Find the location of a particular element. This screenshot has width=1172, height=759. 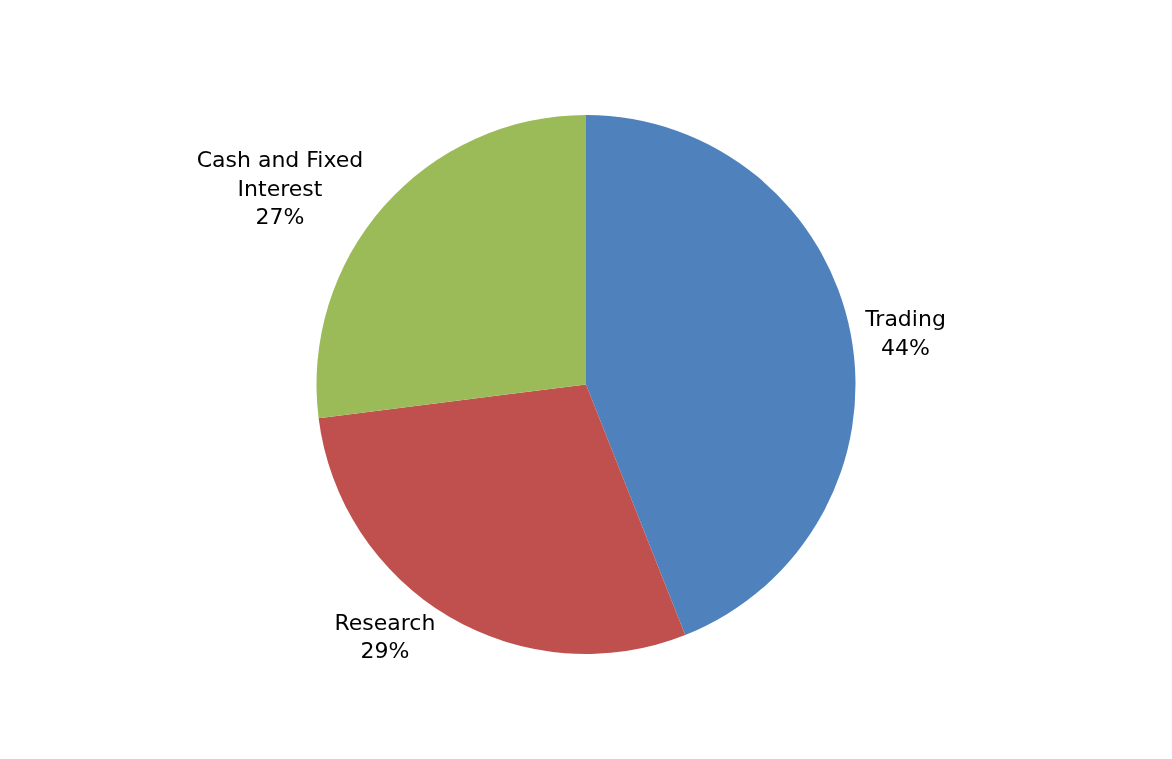

slice-label: Cash and Fixed Interest is located at coordinates (280, 174).